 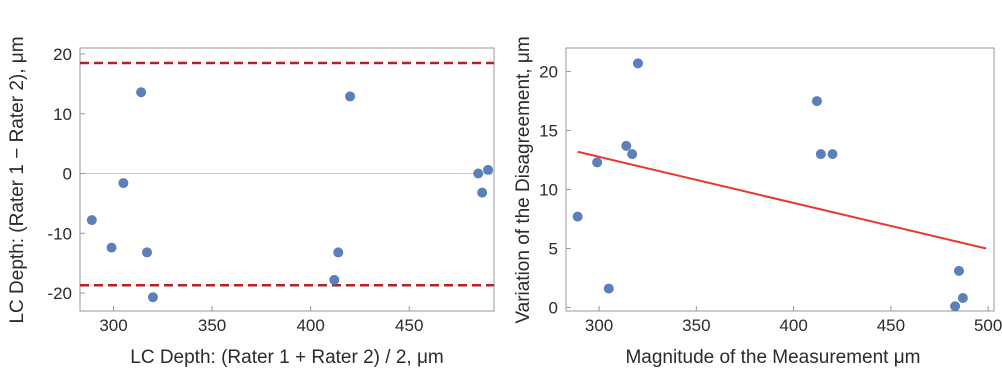 What do you see at coordinates (988, 325) in the screenshot?
I see `right-x-tick-label: 500` at bounding box center [988, 325].